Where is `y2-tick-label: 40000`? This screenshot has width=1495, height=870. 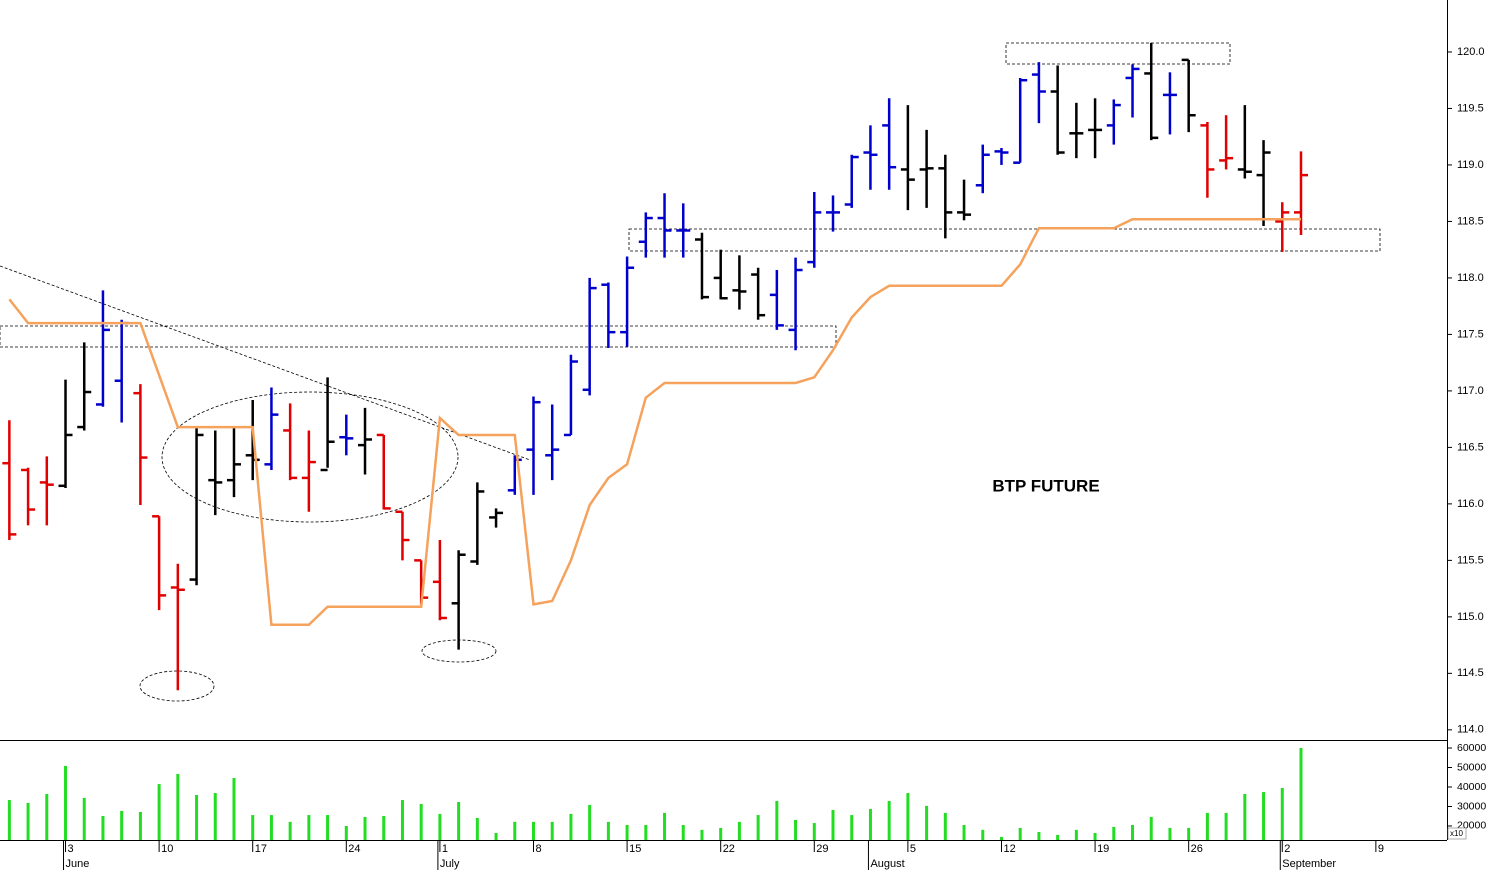
y2-tick-label: 40000 is located at coordinates (1471, 787).